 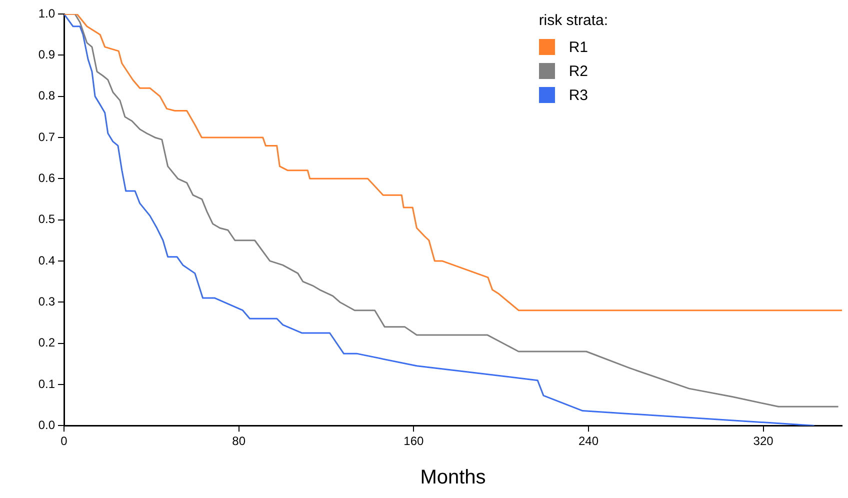 I want to click on x-tick-label: 160, so click(x=414, y=441).